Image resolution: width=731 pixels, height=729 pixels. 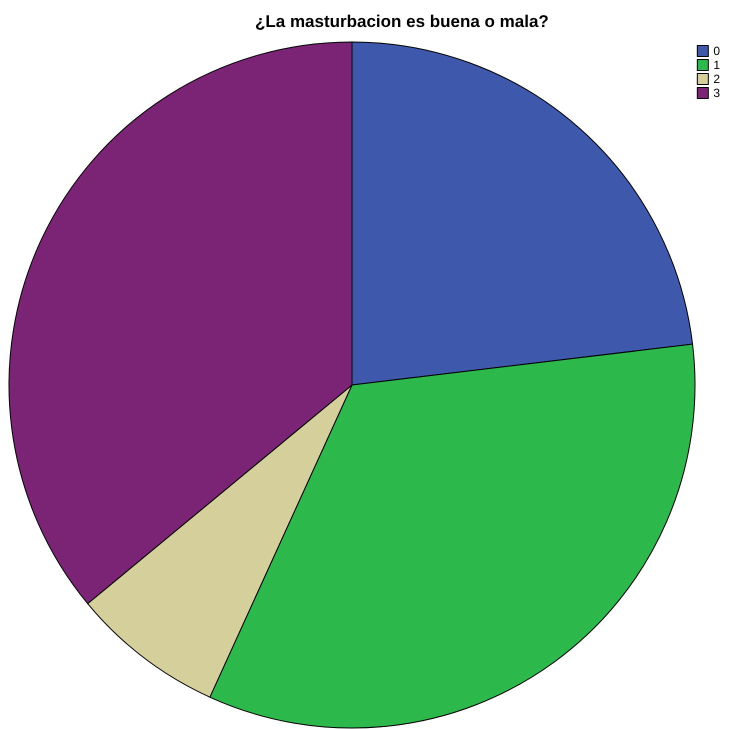 I want to click on legend-label: 3, so click(x=716, y=93).